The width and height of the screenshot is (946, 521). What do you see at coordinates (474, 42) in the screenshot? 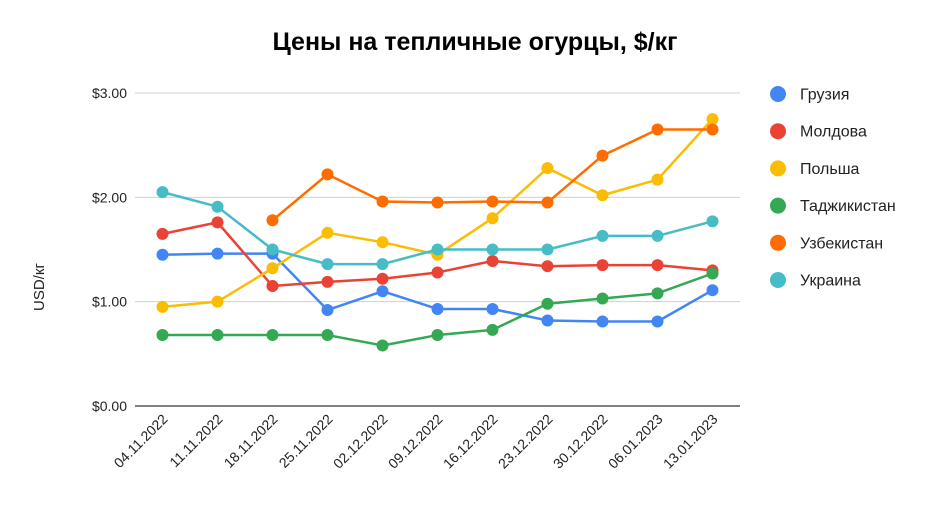
I see `chart-title: Цены на тепличные огурцы, $/кг` at bounding box center [474, 42].